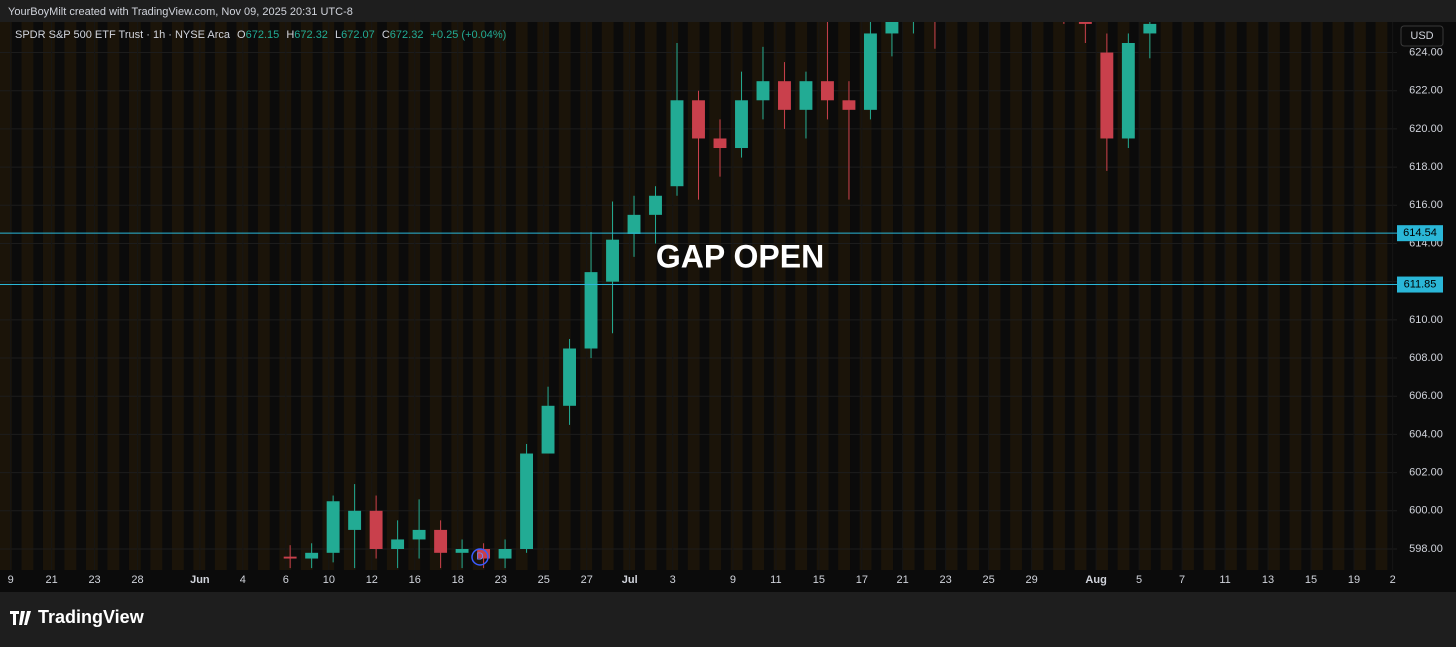  Describe the element at coordinates (1182, 580) in the screenshot. I see `x-tick-label: 7` at that location.